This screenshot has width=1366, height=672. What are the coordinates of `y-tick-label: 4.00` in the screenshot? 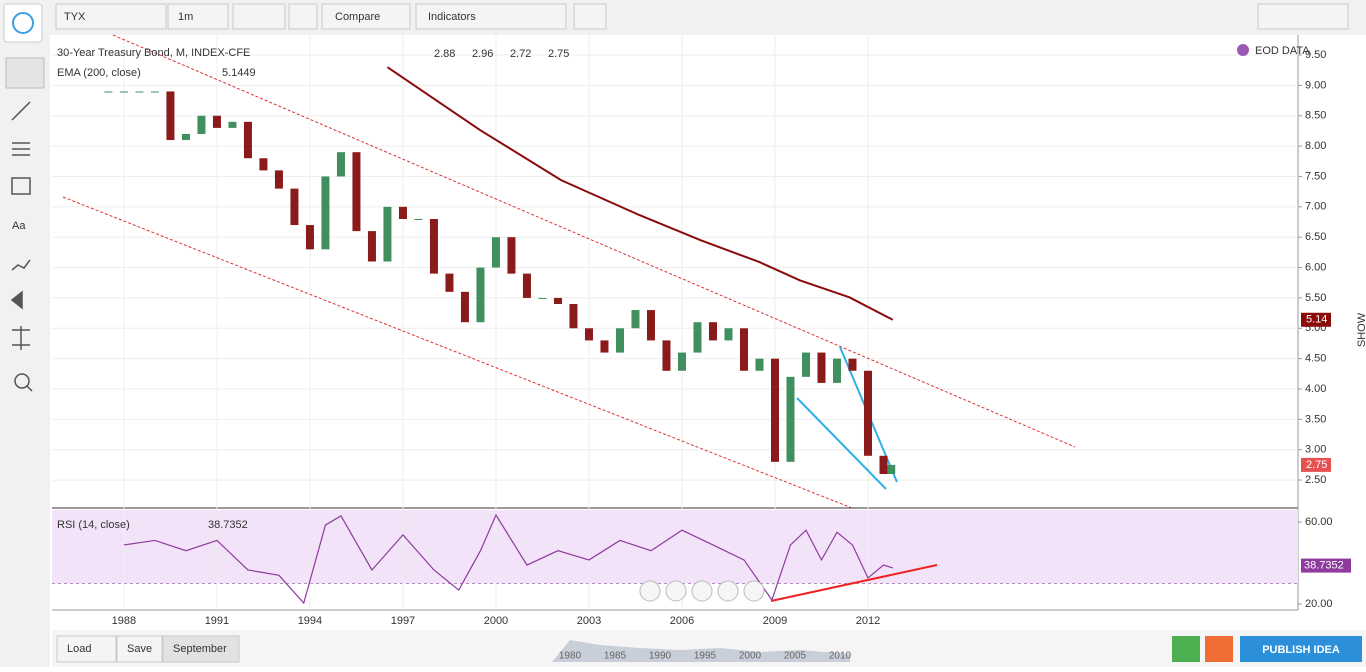 It's located at (1315, 389).